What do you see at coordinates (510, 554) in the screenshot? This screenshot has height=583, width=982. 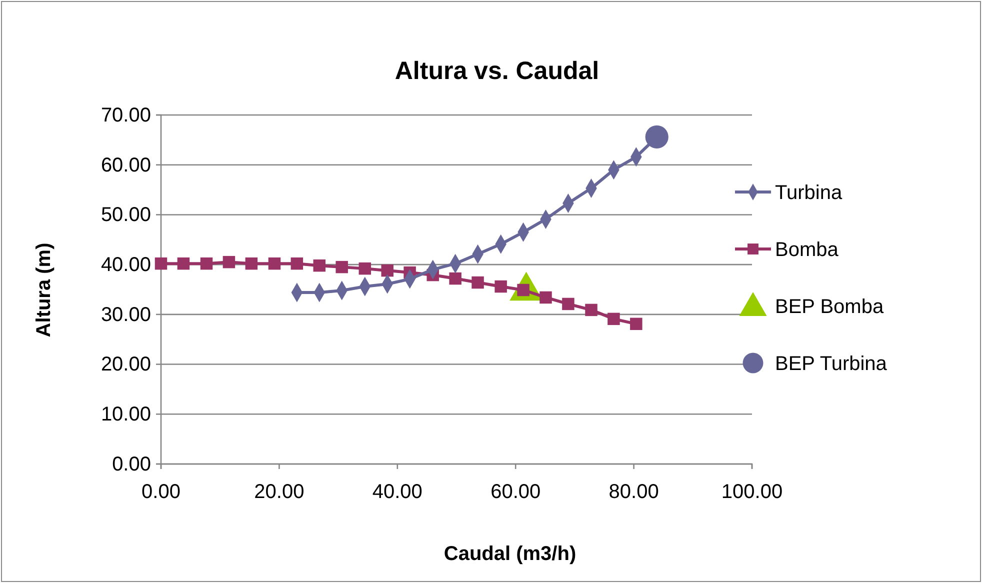 I see `x-axis-title: Caudal (m3/h)` at bounding box center [510, 554].